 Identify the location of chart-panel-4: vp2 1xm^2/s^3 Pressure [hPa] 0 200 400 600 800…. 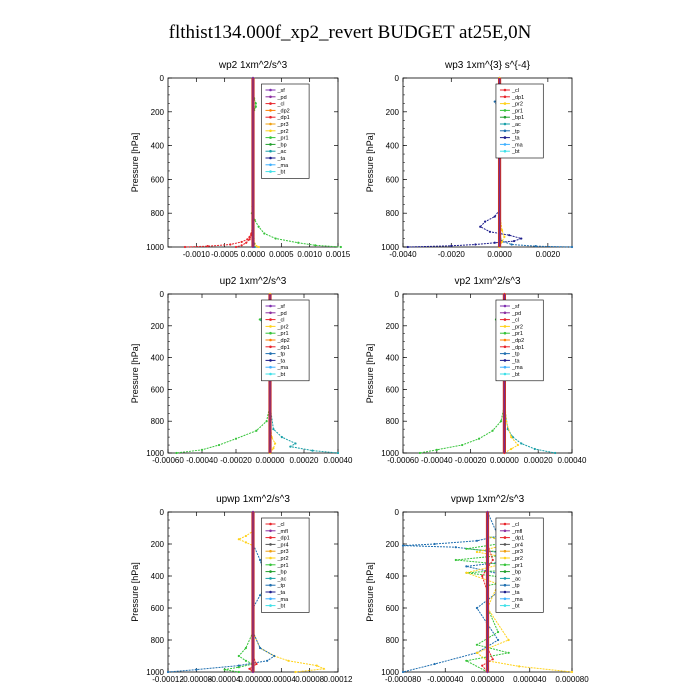
(476, 370).